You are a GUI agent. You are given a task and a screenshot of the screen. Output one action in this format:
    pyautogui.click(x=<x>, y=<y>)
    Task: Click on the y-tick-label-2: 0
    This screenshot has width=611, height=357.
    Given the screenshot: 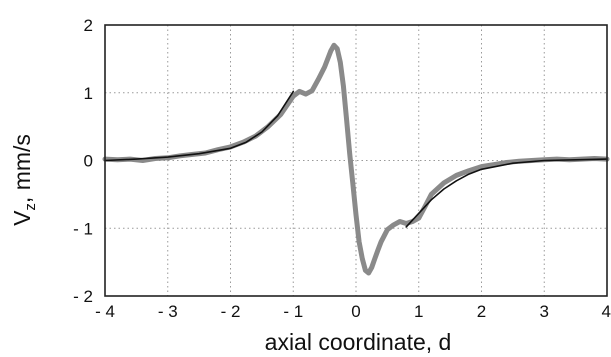 What is the action you would take?
    pyautogui.click(x=88, y=161)
    